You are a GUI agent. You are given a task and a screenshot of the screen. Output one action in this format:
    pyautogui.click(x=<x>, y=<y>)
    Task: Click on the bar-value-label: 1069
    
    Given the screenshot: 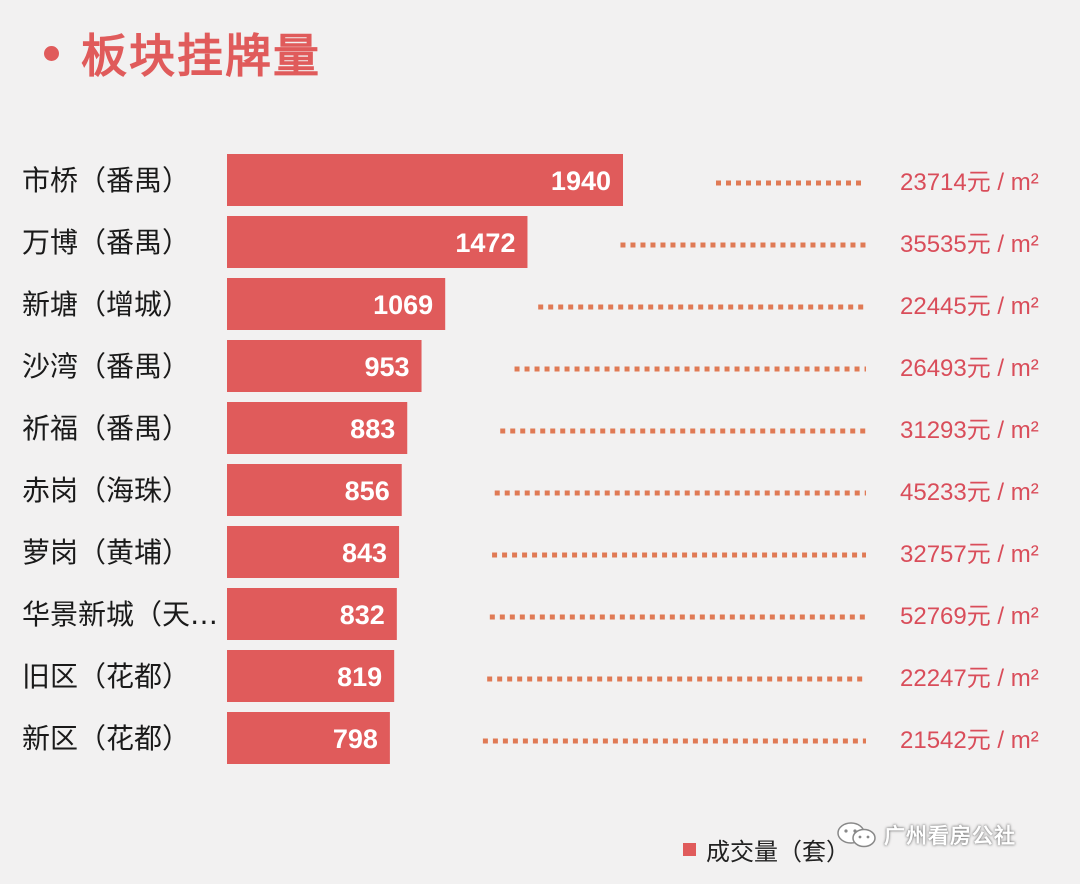 What is the action you would take?
    pyautogui.click(x=403, y=305)
    